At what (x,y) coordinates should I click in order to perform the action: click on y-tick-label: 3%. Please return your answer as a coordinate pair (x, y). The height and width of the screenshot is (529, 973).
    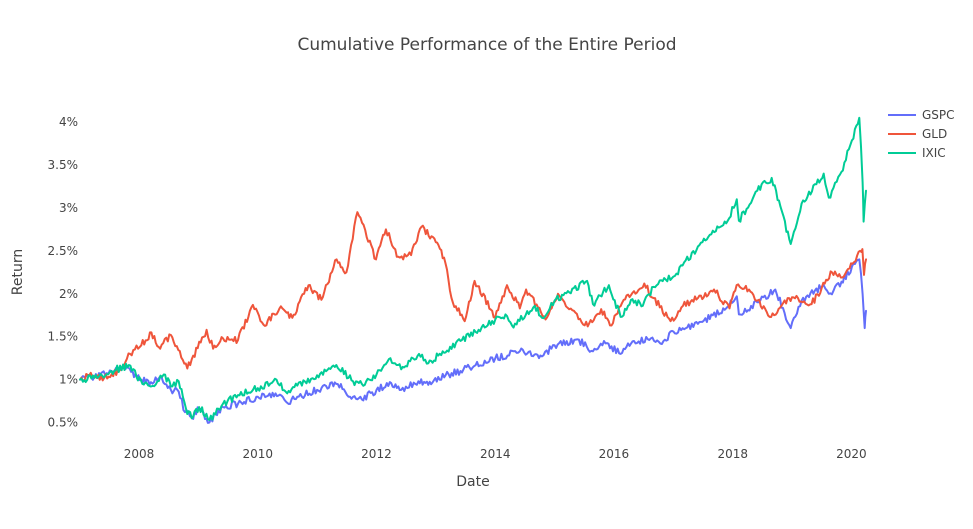
    Looking at the image, I should click on (68, 208).